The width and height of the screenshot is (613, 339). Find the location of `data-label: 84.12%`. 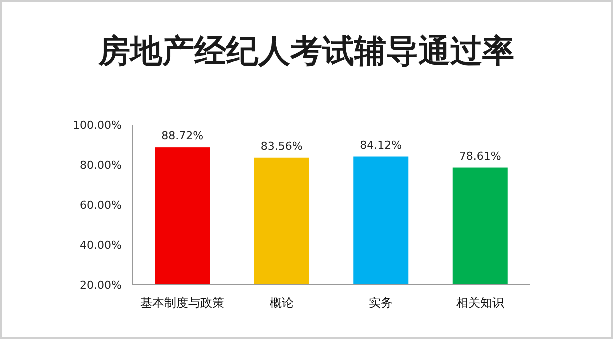

data-label: 84.12% is located at coordinates (381, 145).